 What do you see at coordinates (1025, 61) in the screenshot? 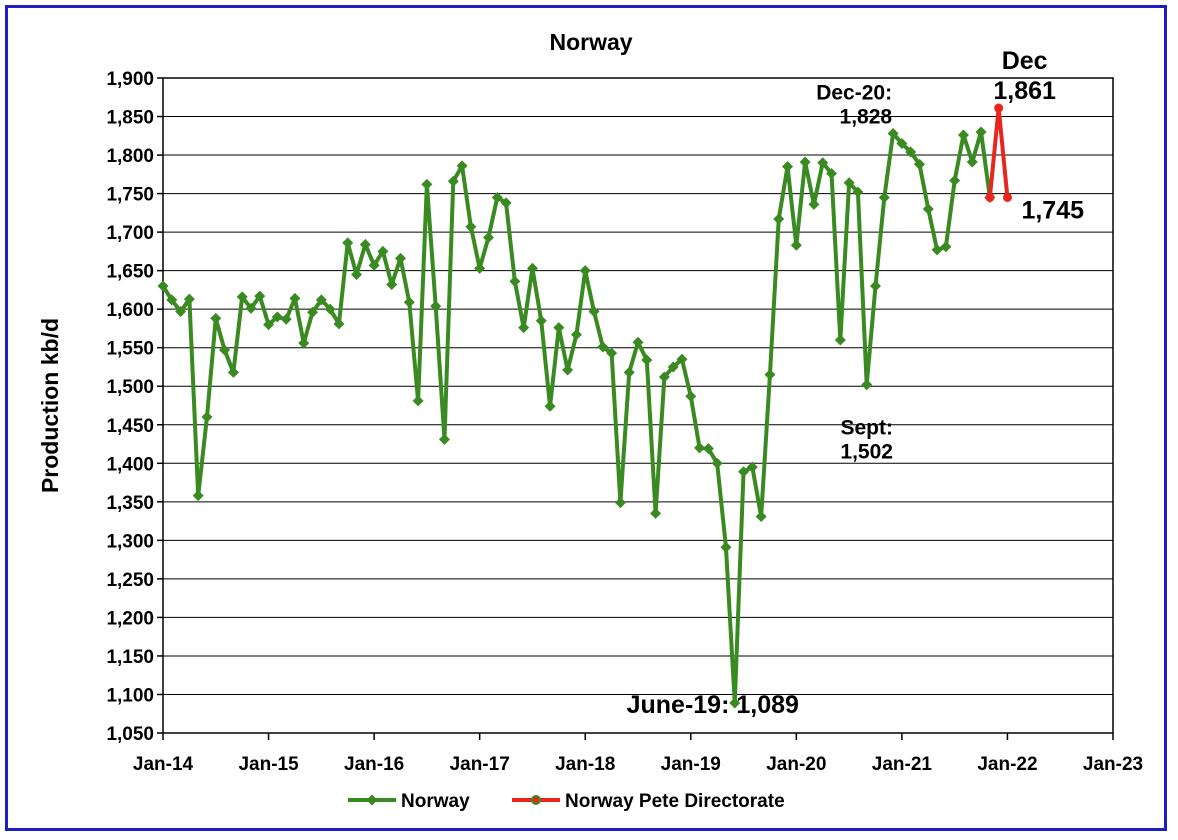
I see `annotation-dec: Dec` at bounding box center [1025, 61].